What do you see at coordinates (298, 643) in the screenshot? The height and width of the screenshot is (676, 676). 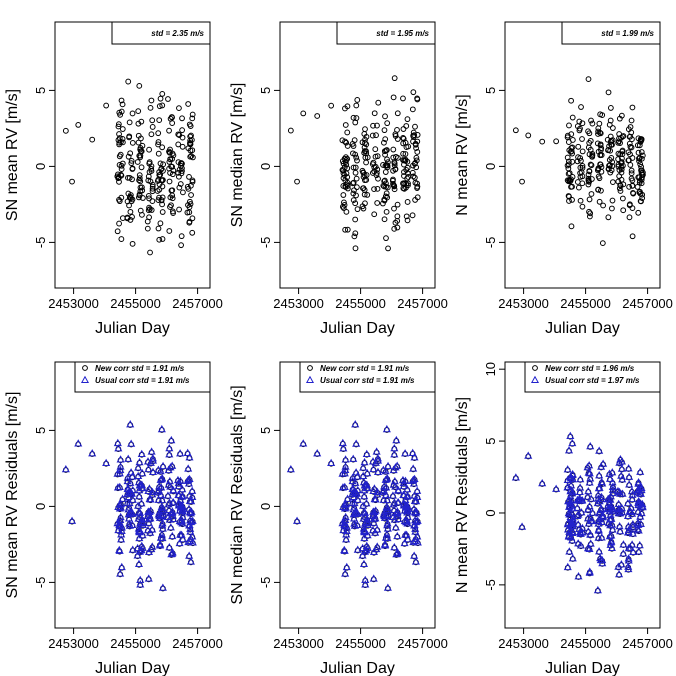 I see `x-tick-label: 2453000` at bounding box center [298, 643].